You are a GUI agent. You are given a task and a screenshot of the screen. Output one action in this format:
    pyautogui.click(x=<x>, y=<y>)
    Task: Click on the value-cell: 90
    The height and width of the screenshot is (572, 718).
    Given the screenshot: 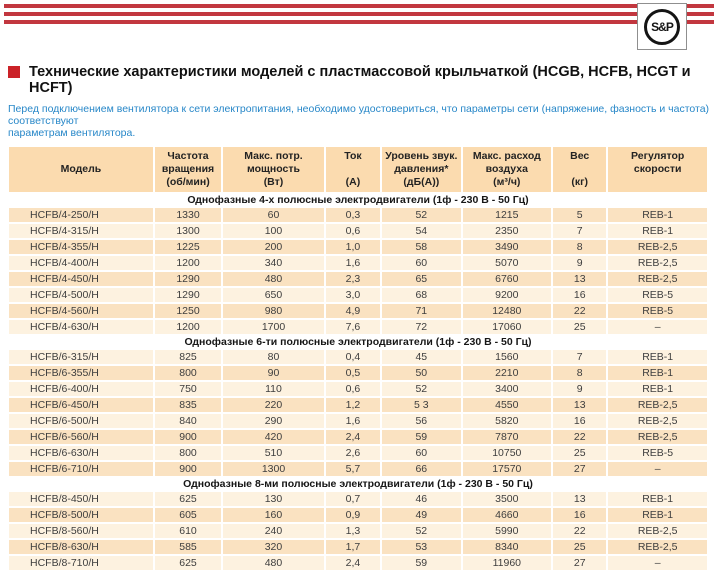 What is the action you would take?
    pyautogui.click(x=273, y=373)
    